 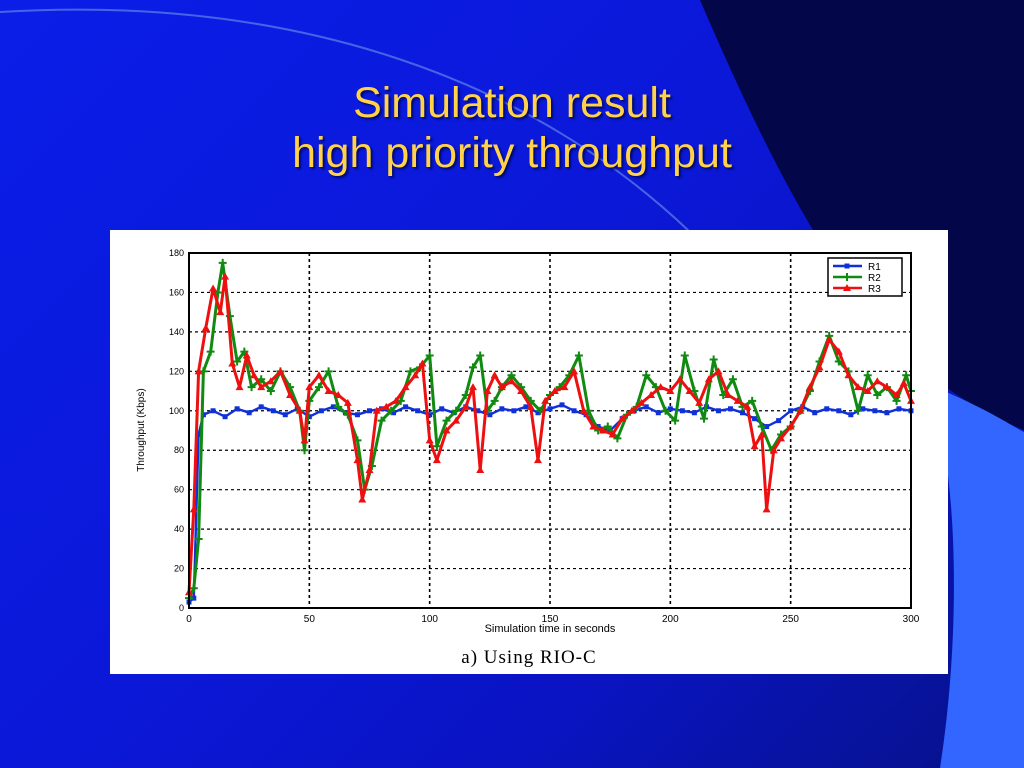 I want to click on y-tick-label: 40, so click(x=179, y=529).